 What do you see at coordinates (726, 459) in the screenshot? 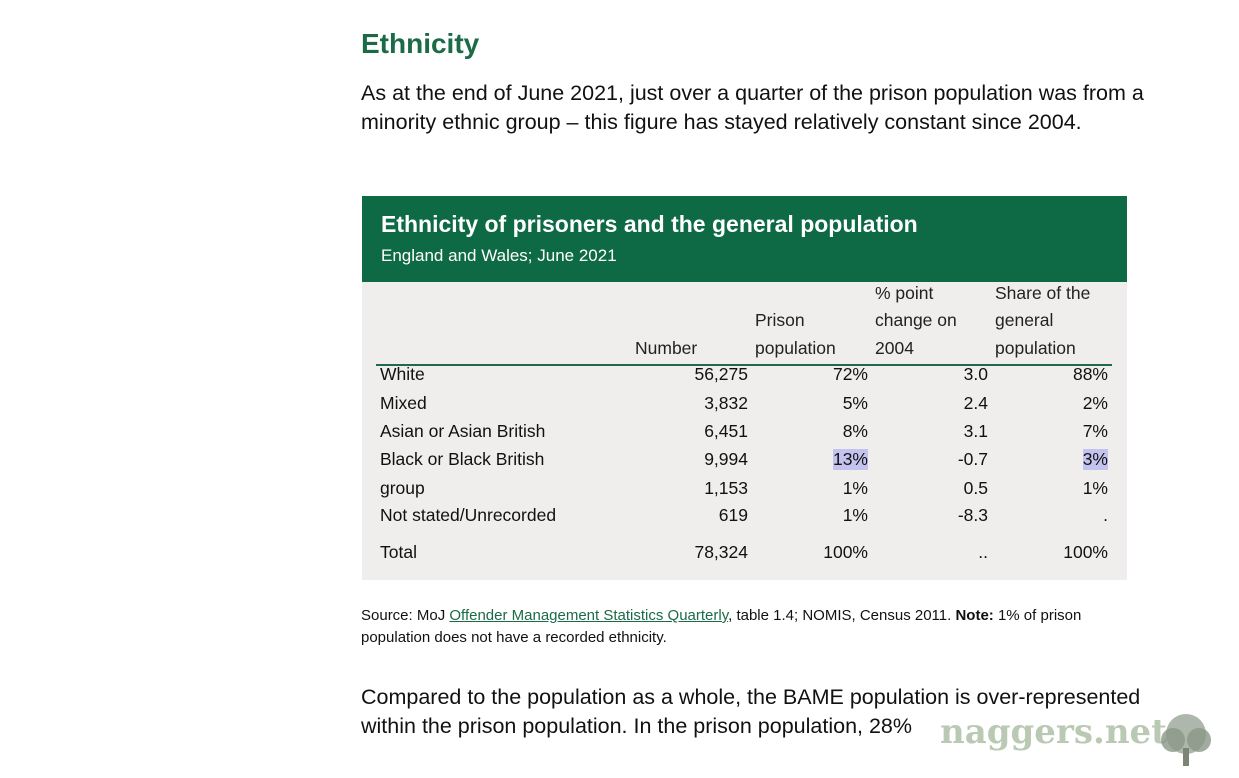
I see `cell-number: 9,994` at bounding box center [726, 459].